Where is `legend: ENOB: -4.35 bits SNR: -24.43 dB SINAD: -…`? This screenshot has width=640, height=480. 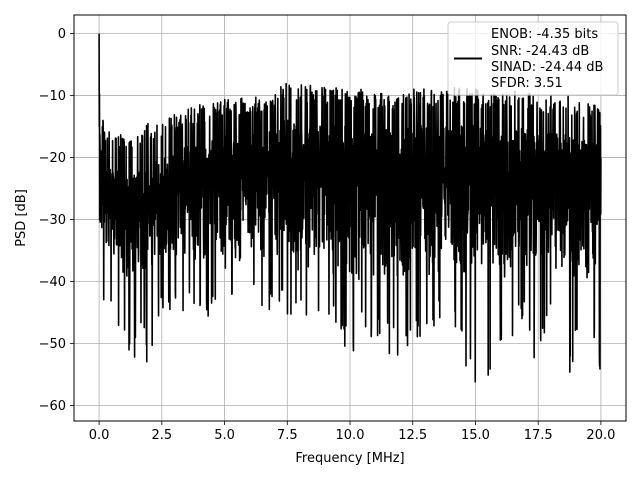 legend: ENOB: -4.35 bits SNR: -24.43 dB SINAD: -… is located at coordinates (533, 58).